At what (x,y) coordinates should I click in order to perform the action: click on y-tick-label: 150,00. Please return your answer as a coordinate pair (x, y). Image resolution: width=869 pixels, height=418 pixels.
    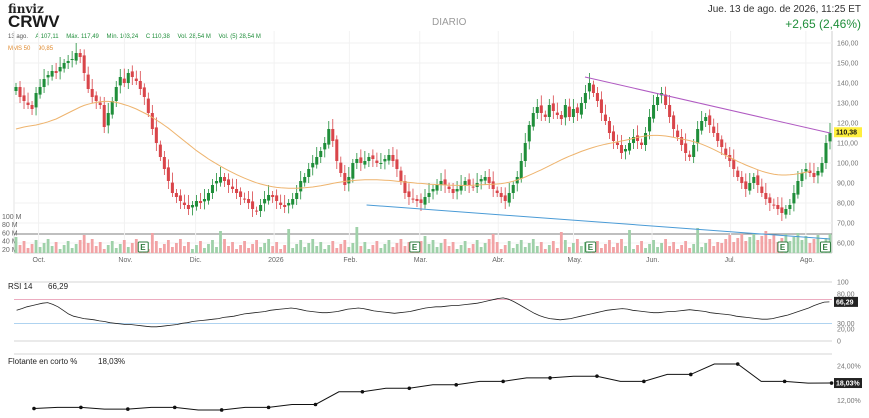
    Looking at the image, I should click on (848, 64).